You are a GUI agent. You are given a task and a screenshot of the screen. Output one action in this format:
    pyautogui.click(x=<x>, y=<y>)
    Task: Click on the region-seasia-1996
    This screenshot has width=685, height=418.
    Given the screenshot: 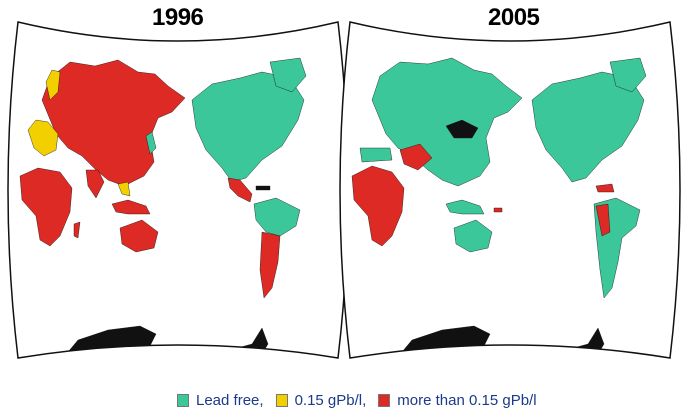 What is the action you would take?
    pyautogui.click(x=124, y=189)
    